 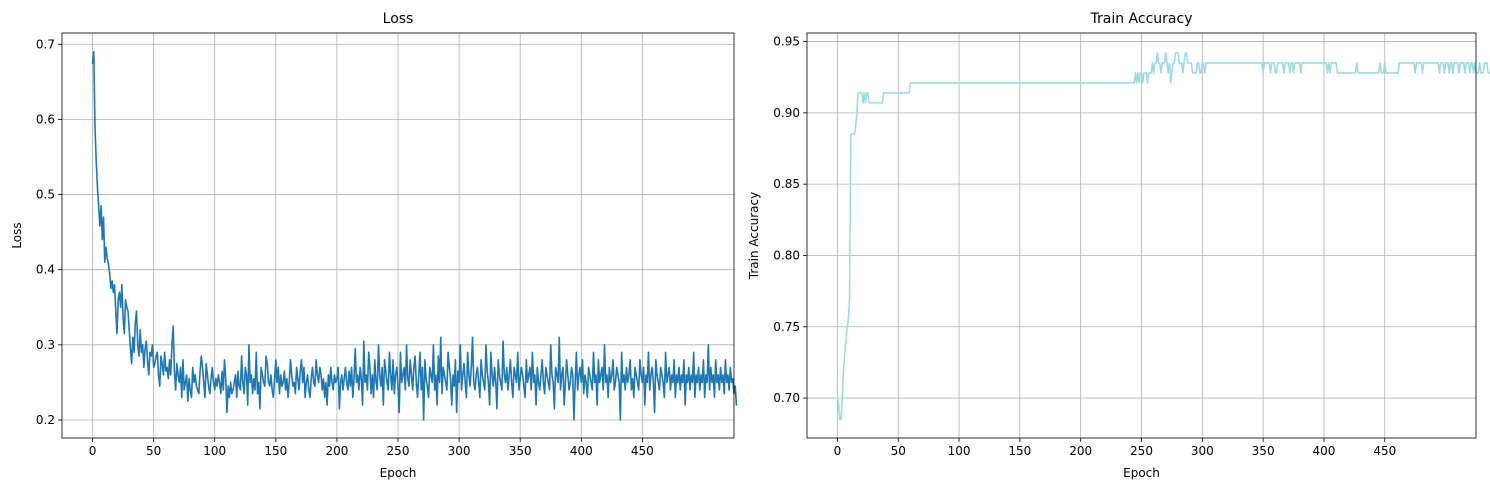 What do you see at coordinates (153, 451) in the screenshot?
I see `loss-x-tick-label: 50` at bounding box center [153, 451].